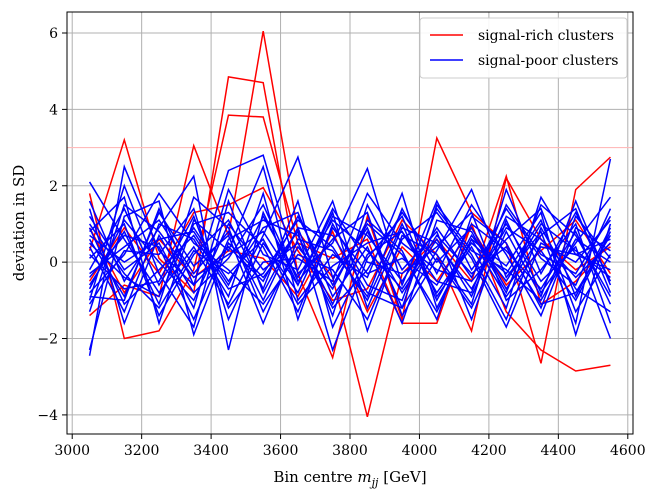 This screenshot has width=655, height=498. Describe the element at coordinates (420, 451) in the screenshot. I see `x-tick-label: 4000` at that location.